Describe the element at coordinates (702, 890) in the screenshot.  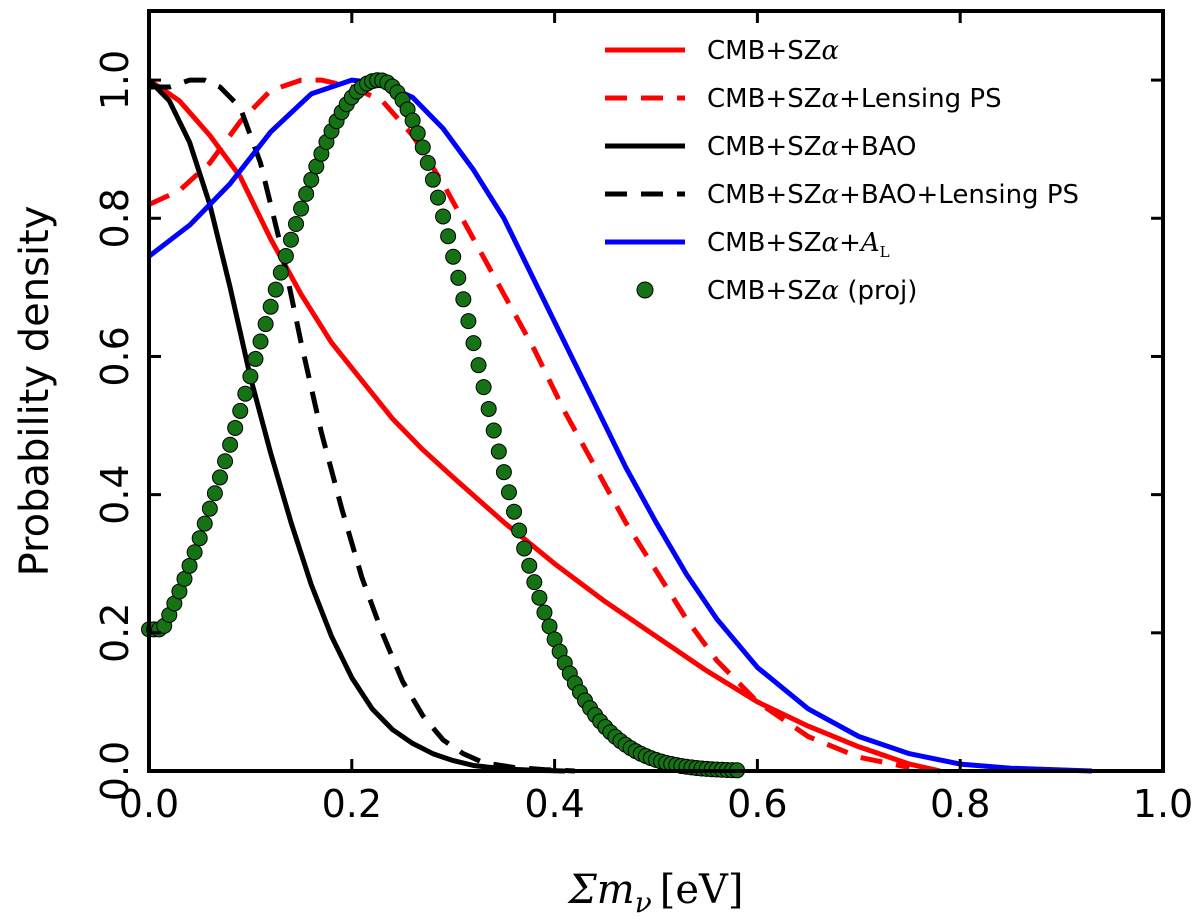
I see `x-axis-label-unit: [eV]` at that location.